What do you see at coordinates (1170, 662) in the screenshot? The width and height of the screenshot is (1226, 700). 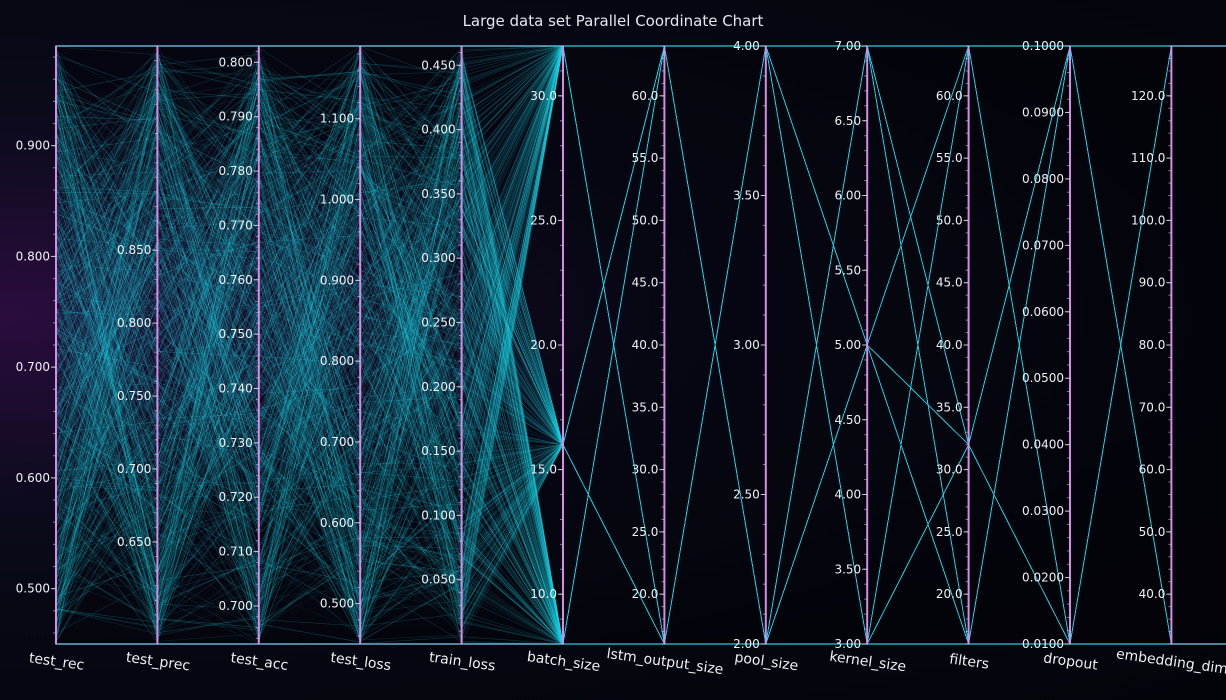 I see `axis-label: embedding_dim` at bounding box center [1170, 662].